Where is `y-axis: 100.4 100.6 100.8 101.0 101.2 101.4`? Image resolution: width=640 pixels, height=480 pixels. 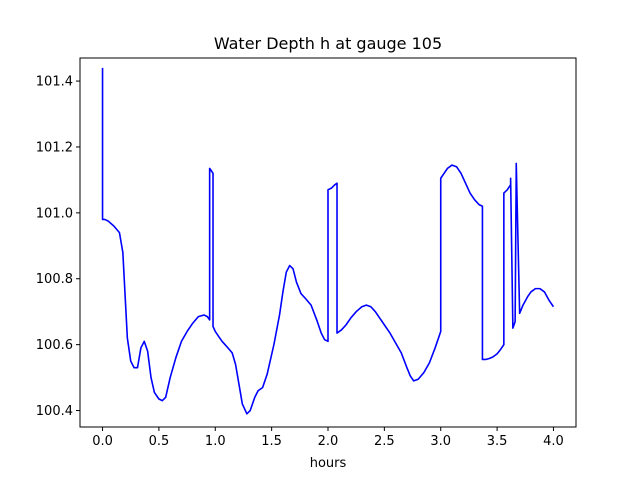
y-axis: 100.4 100.6 100.8 101.0 101.2 101.4 is located at coordinates (58, 247).